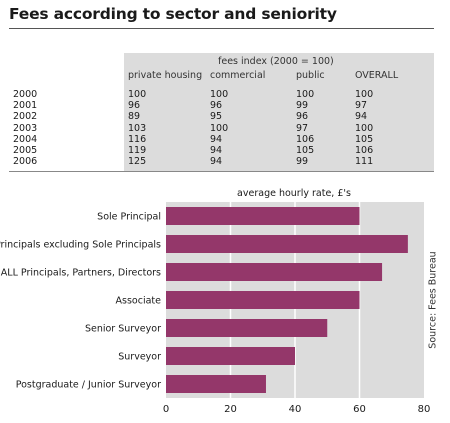 The width and height of the screenshot is (450, 423). Describe the element at coordinates (221, 171) in the screenshot. I see `table-bottom-divider` at that location.